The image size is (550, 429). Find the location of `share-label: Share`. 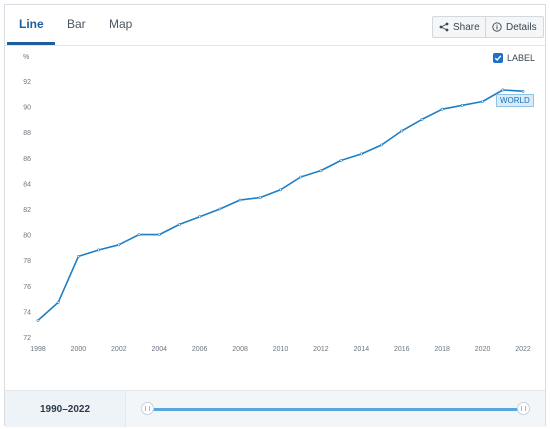

share-label: Share is located at coordinates (466, 27).